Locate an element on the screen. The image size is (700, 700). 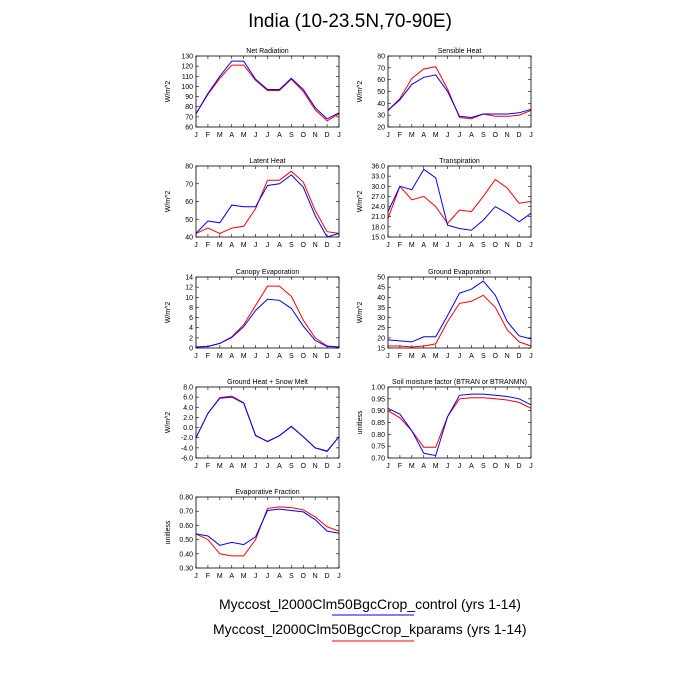
y-tick-label: 0 is located at coordinates (191, 349).